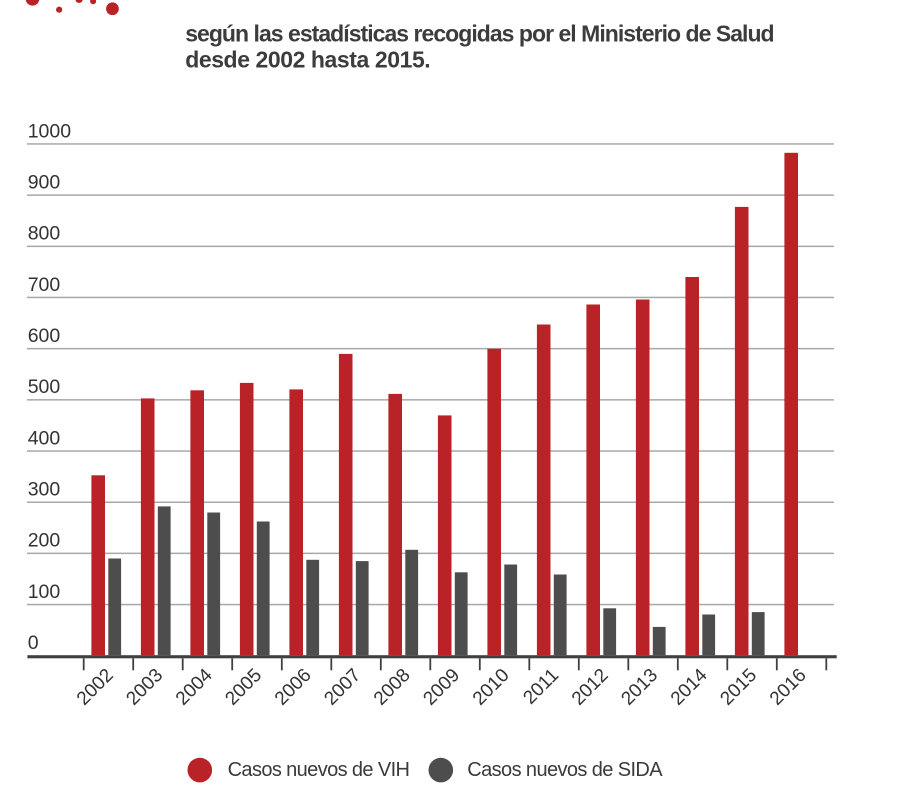 The width and height of the screenshot is (899, 801). Describe the element at coordinates (590, 687) in the screenshot. I see `svg-text: 2012` at that location.